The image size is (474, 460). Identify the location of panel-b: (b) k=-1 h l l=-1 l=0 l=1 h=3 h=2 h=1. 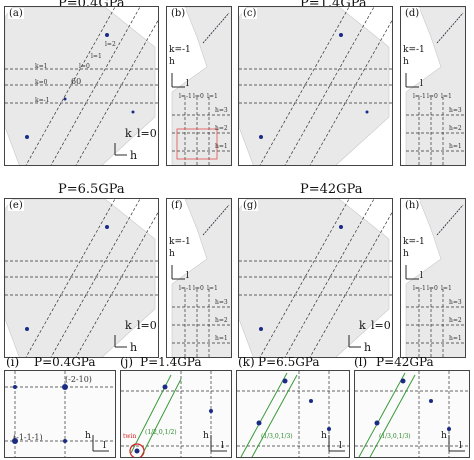
(199, 86).